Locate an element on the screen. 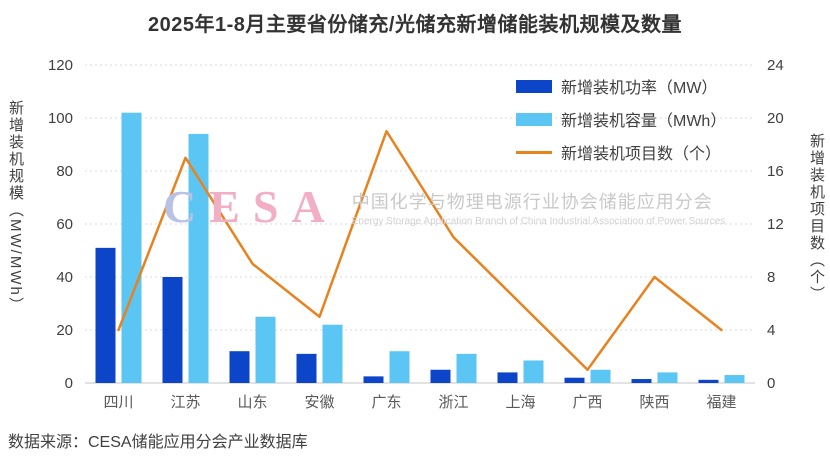 The width and height of the screenshot is (830, 459). x-axis-category-label: 广西 is located at coordinates (587, 402).